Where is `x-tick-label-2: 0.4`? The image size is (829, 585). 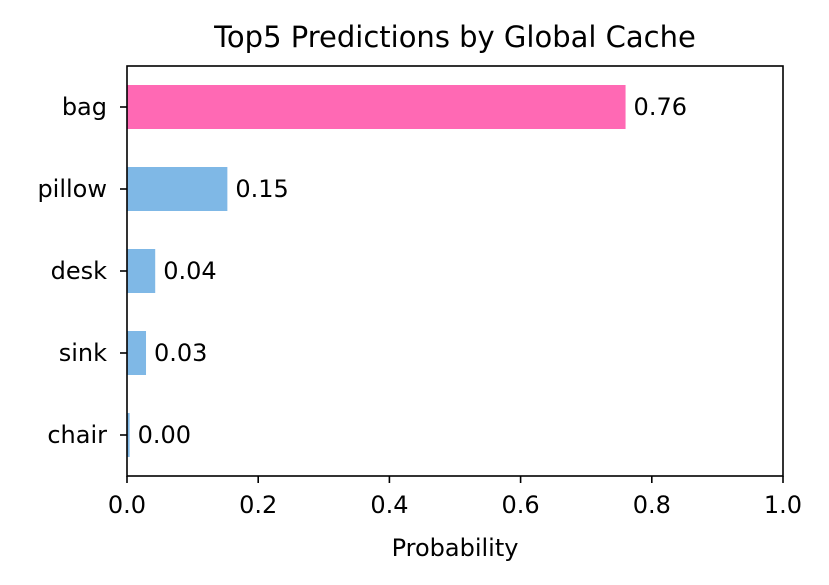
x-tick-label-2: 0.4 is located at coordinates (389, 505).